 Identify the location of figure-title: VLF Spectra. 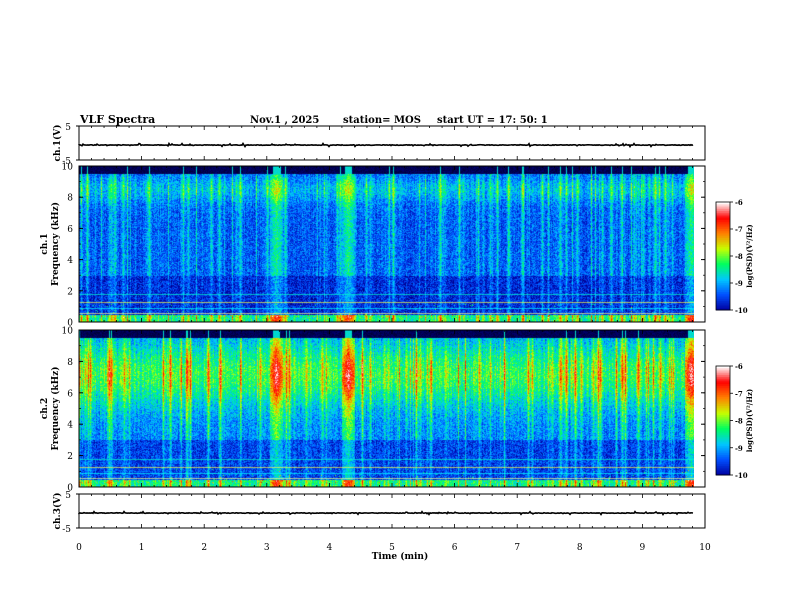
(117, 119).